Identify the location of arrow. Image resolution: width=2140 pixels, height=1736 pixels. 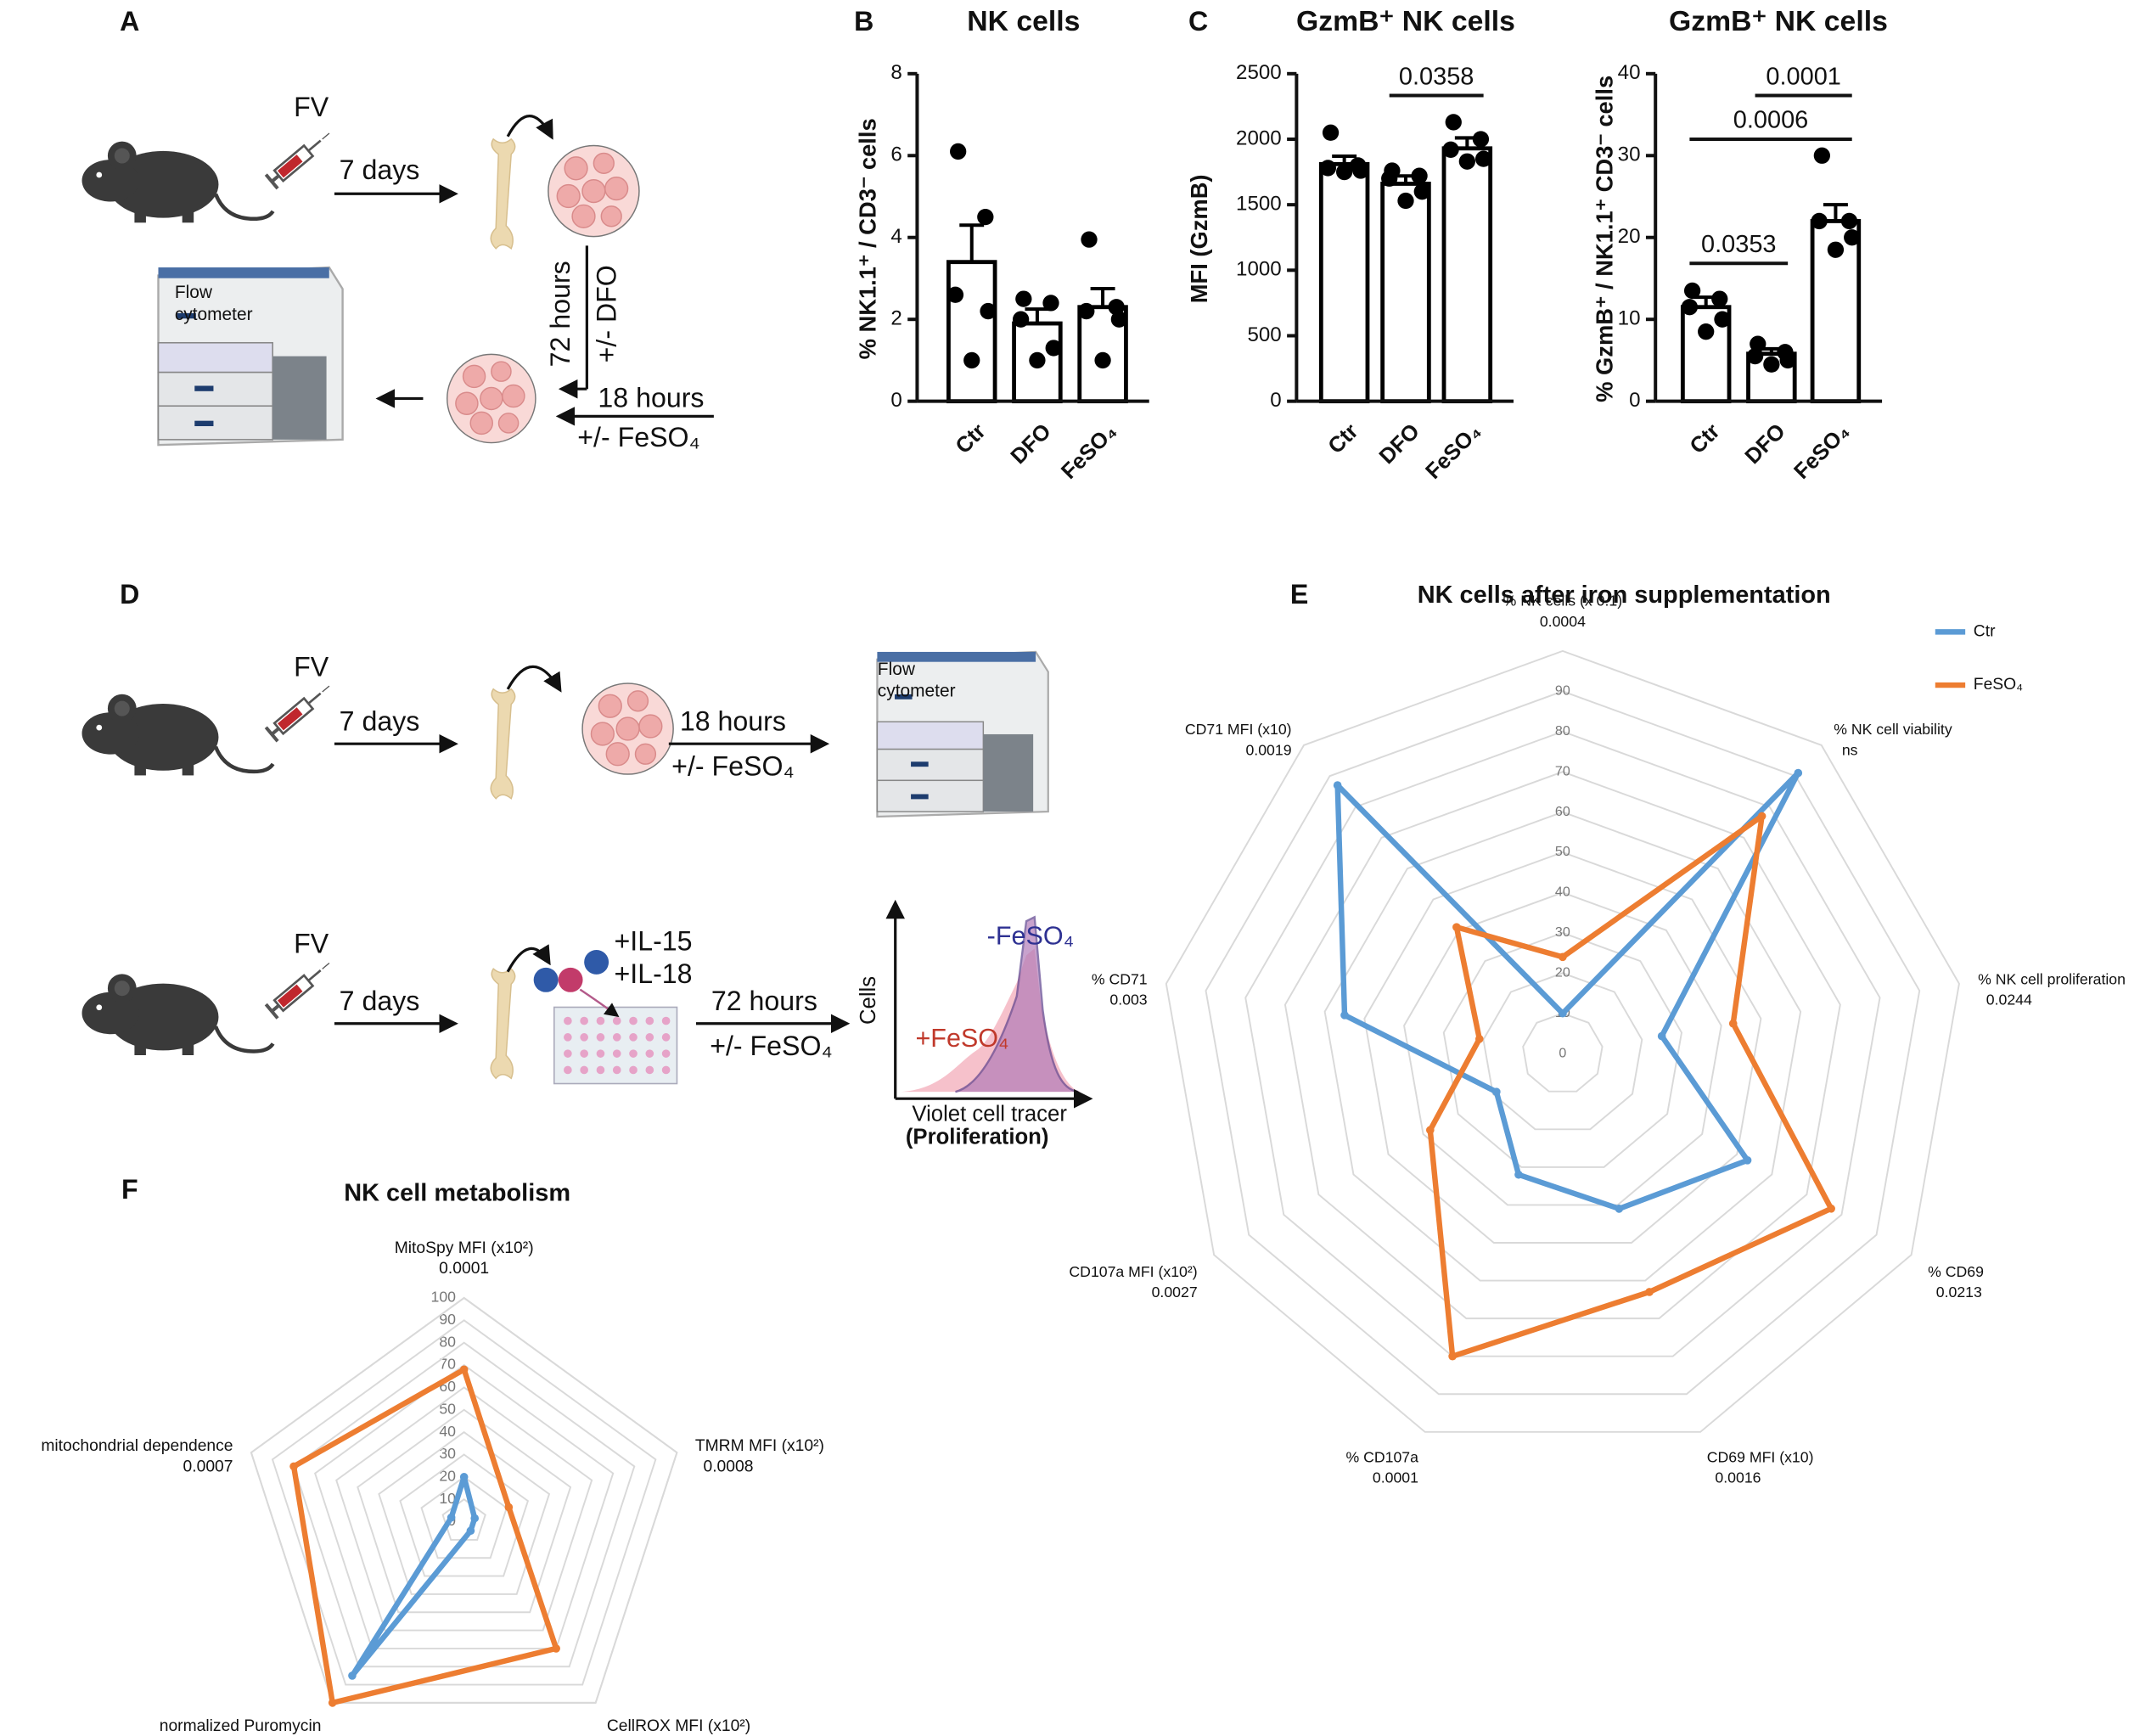
(528, 959).